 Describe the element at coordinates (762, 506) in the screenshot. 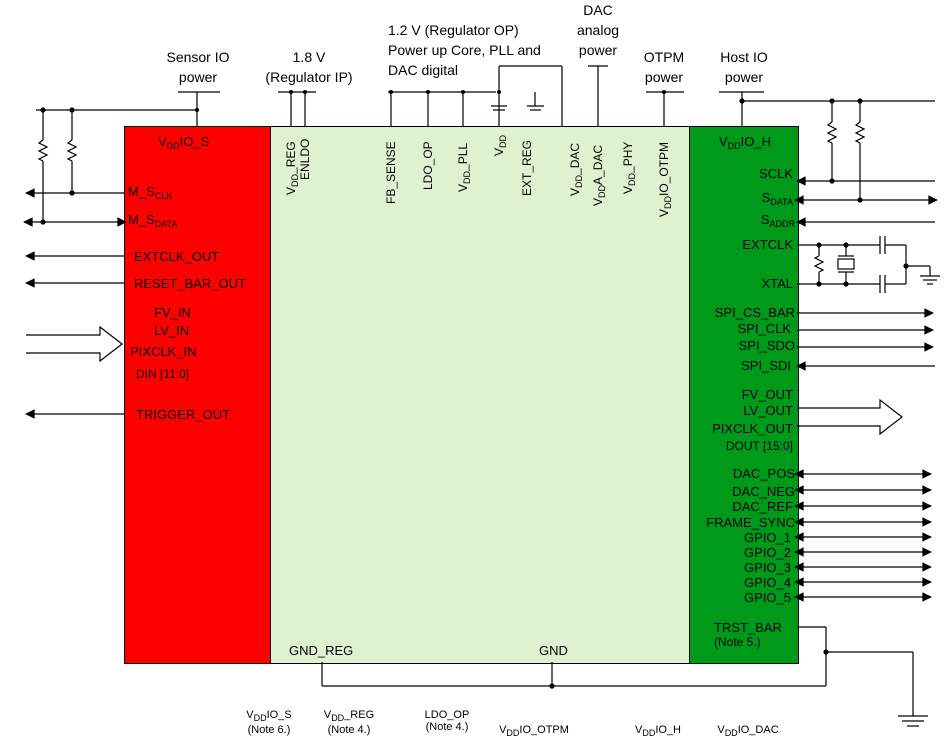

I see `dac-ref-pin: DAC_REF` at that location.